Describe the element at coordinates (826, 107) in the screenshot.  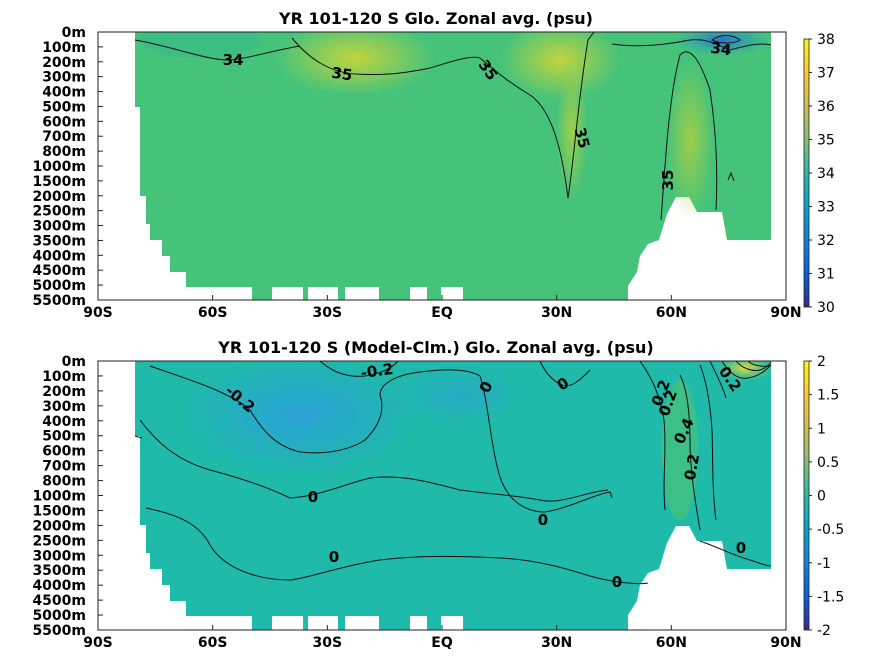
I see `chart1-colorbar-tick-label: 36` at that location.